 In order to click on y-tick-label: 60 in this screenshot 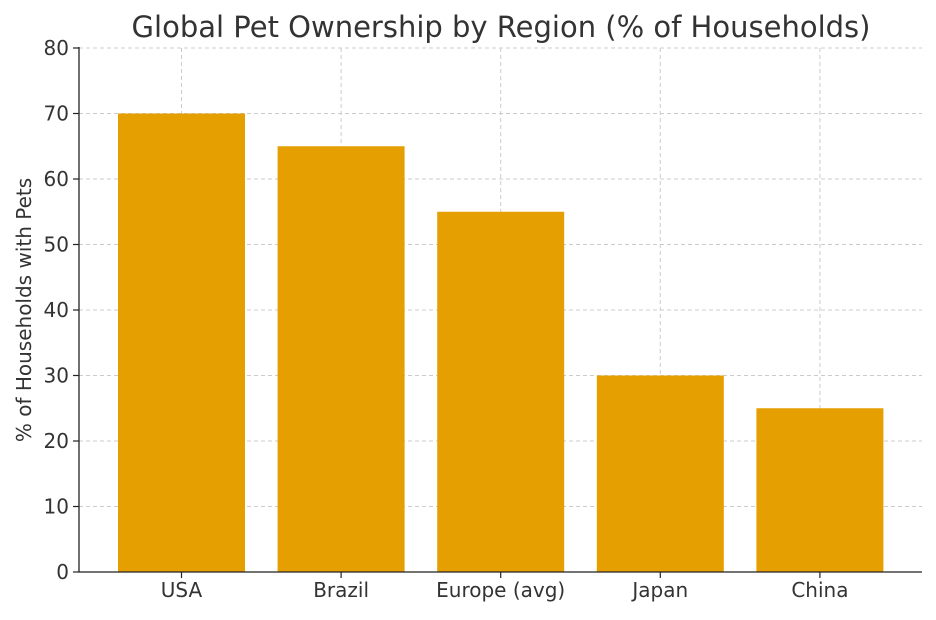, I will do `click(56, 179)`.